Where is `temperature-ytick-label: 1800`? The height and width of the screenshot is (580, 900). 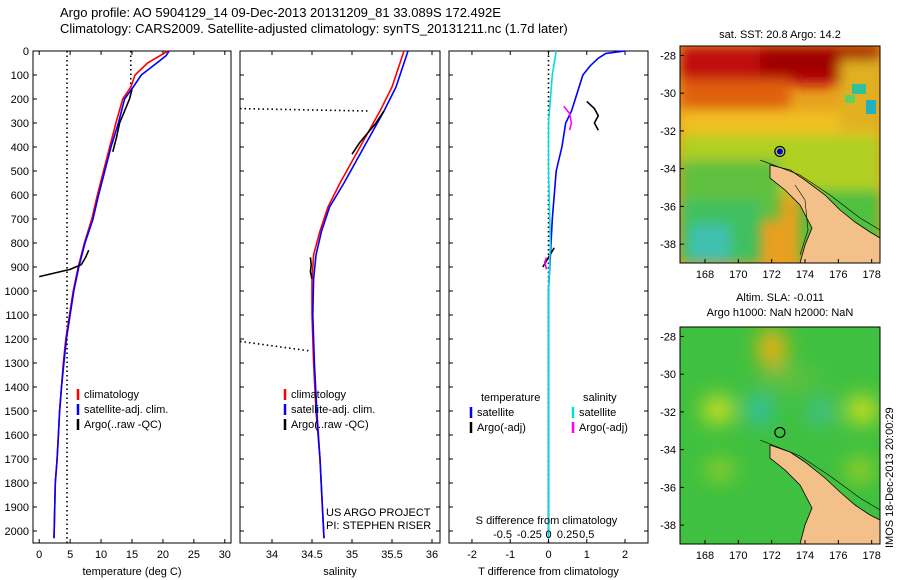 temperature-ytick-label: 1800 is located at coordinates (17, 484).